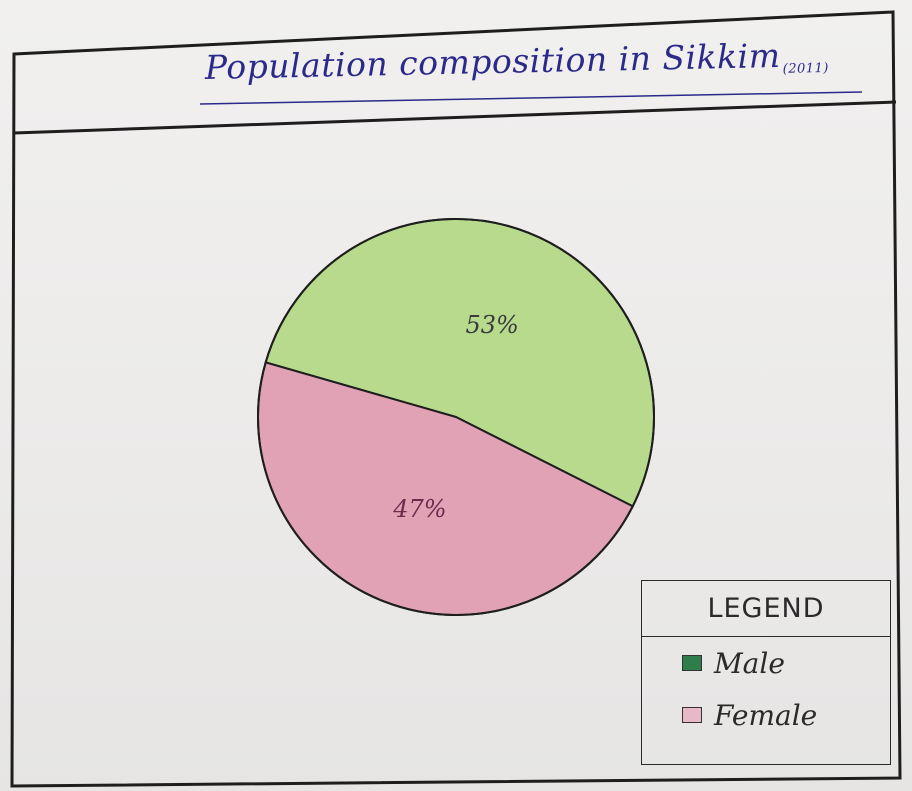 Image resolution: width=912 pixels, height=791 pixels. Describe the element at coordinates (692, 663) in the screenshot. I see `legend-swatch-male` at that location.